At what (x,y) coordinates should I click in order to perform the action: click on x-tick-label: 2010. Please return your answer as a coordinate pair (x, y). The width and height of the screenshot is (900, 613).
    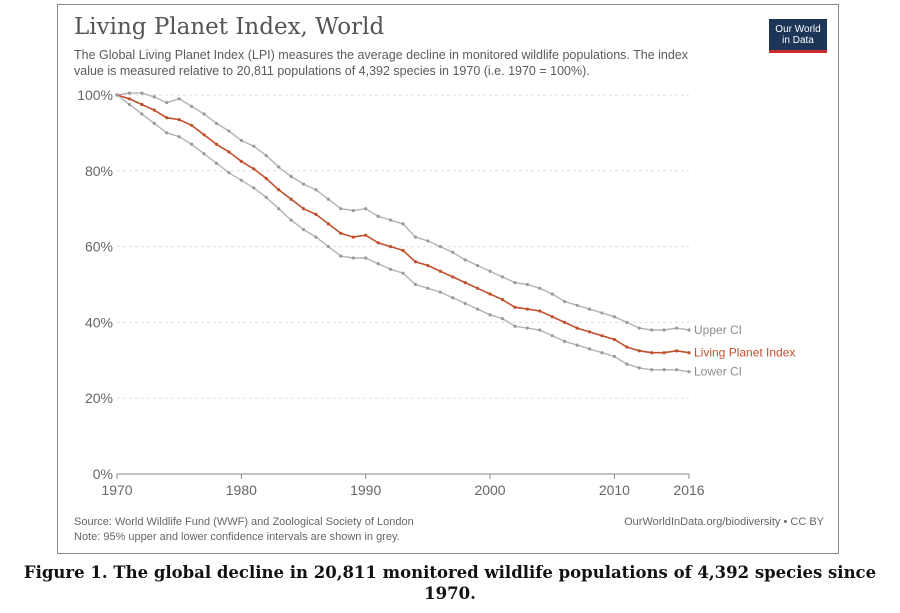
    Looking at the image, I should click on (614, 490).